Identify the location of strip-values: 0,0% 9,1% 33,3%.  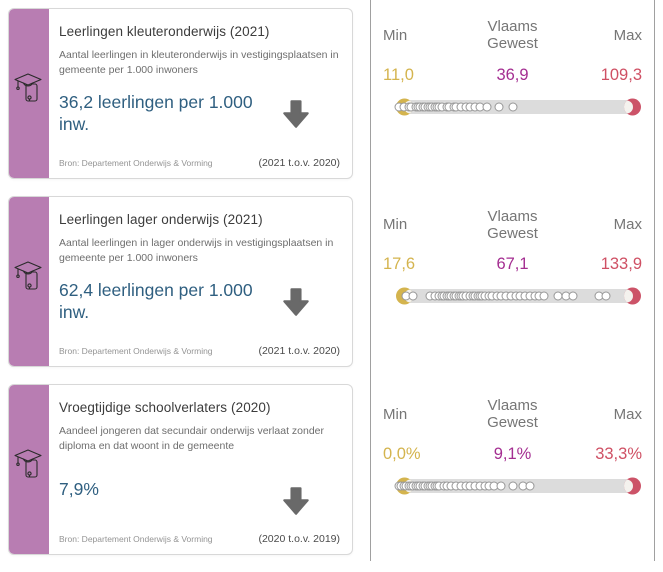
(512, 454).